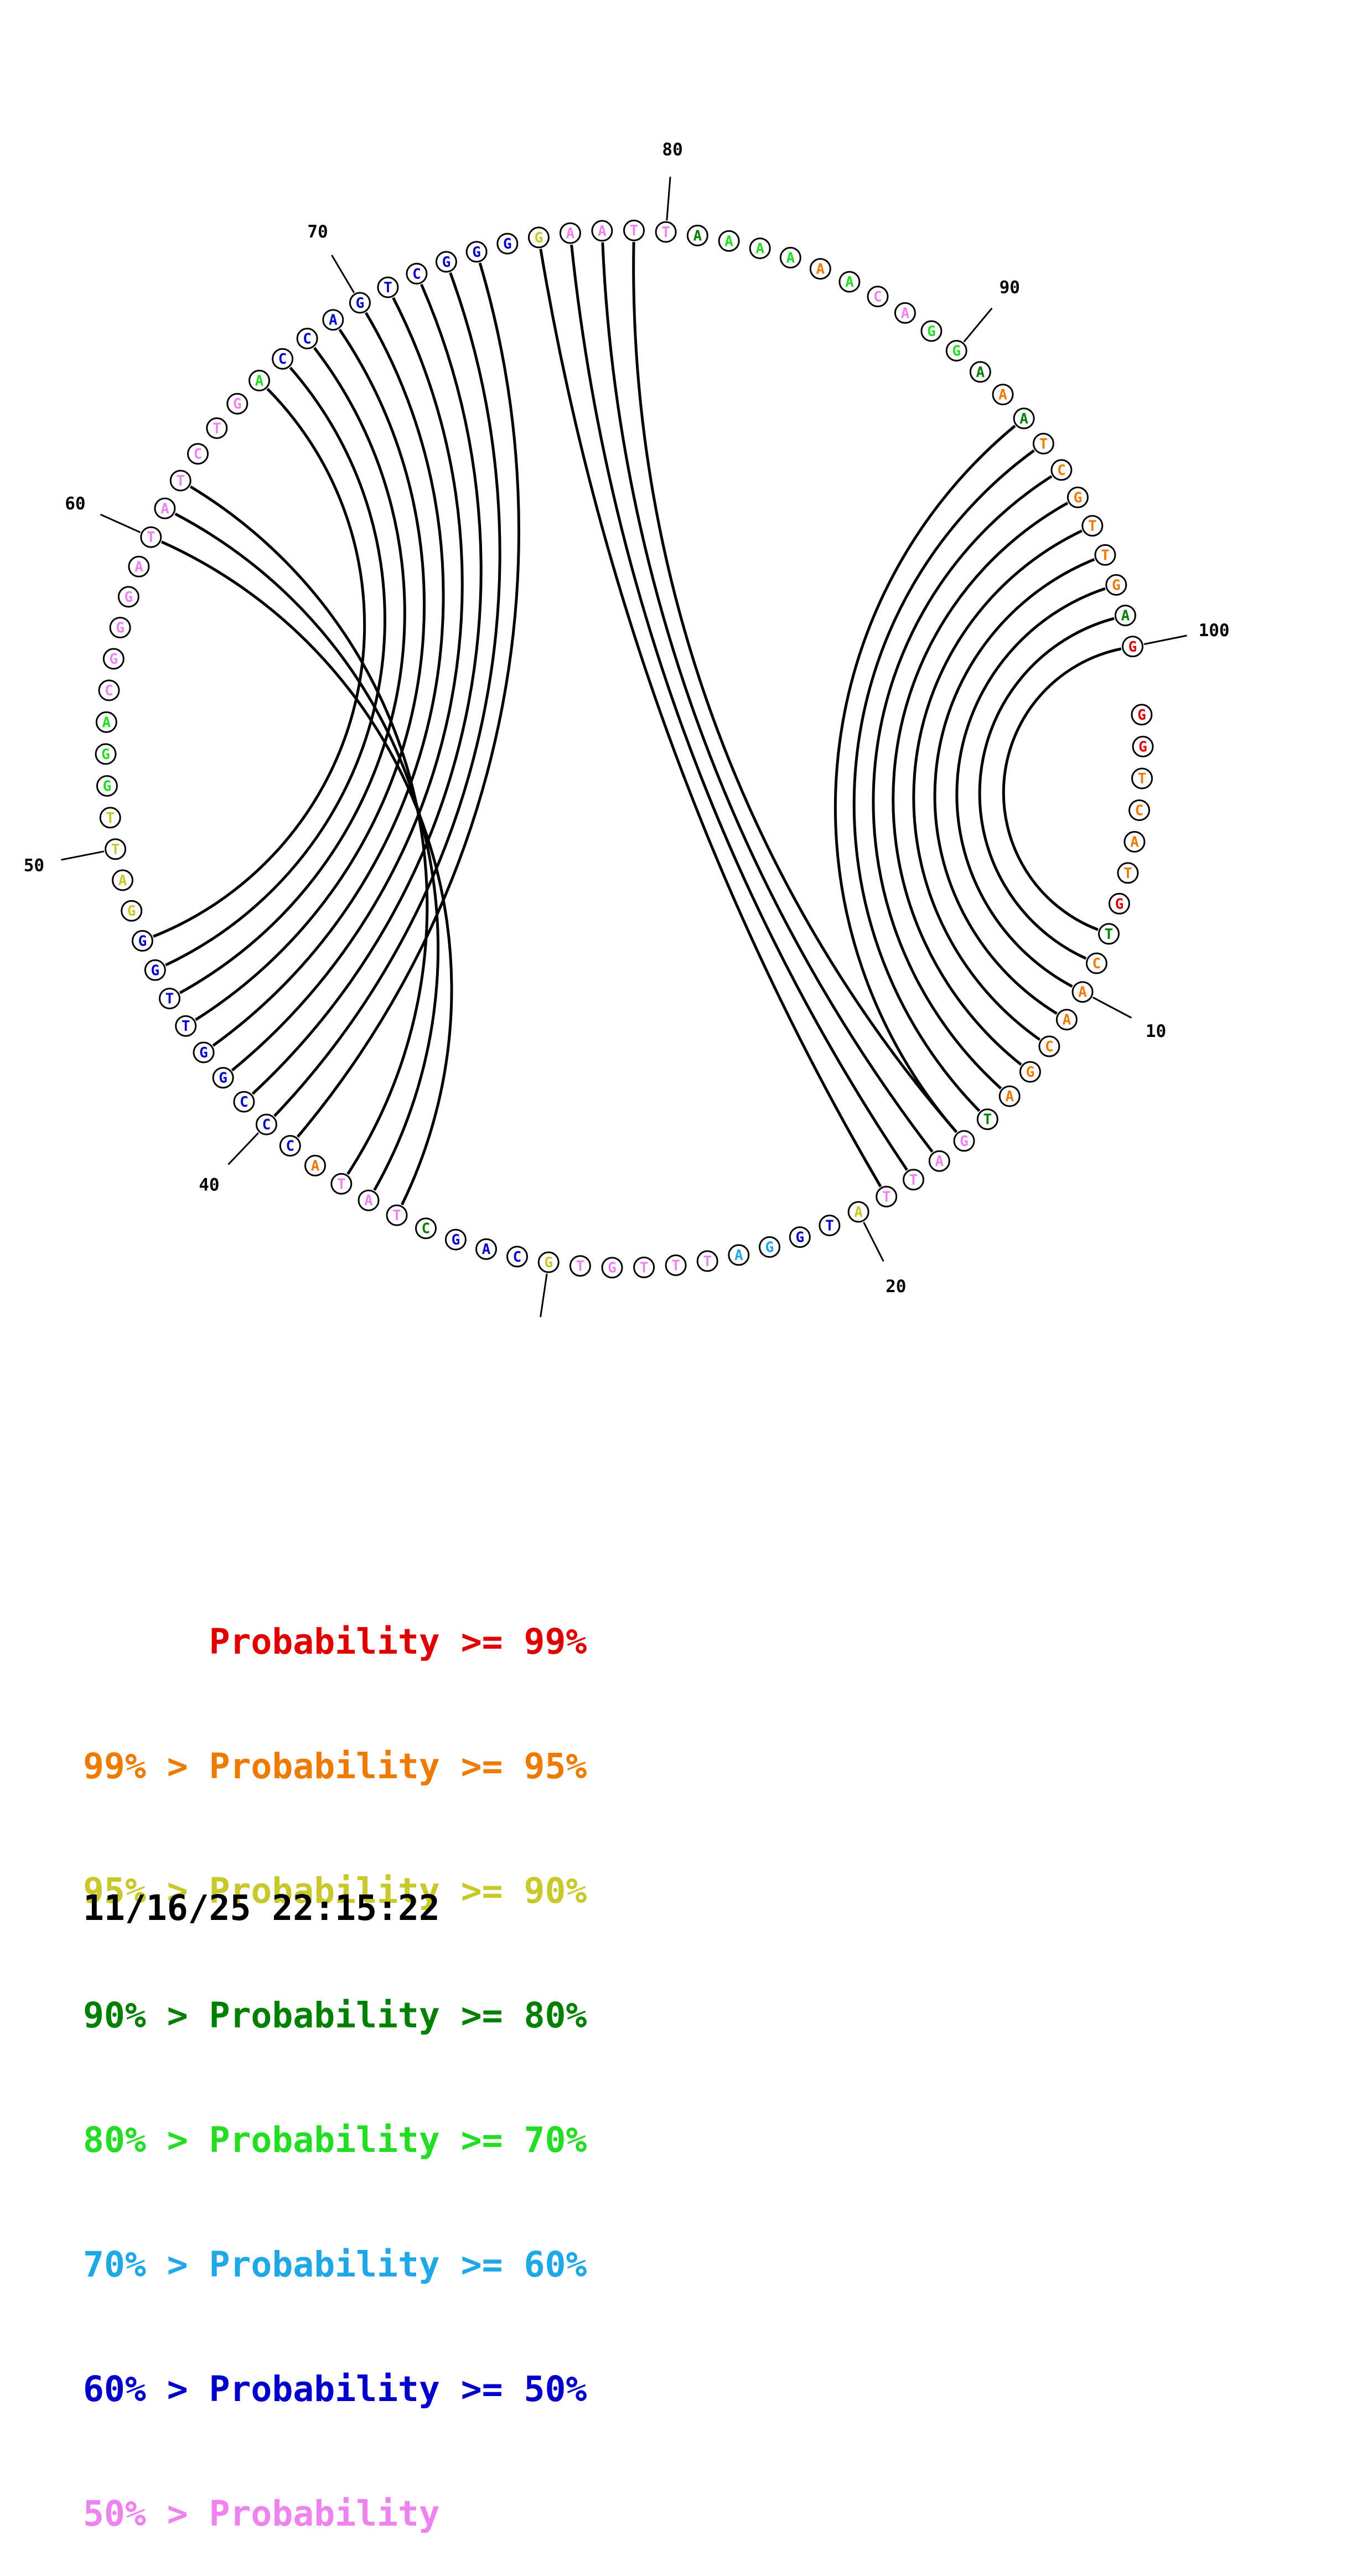 Image resolution: width=1372 pixels, height=2576 pixels. Describe the element at coordinates (261, 1908) in the screenshot. I see `timestamp: 11/16/25 22:15:22` at that location.